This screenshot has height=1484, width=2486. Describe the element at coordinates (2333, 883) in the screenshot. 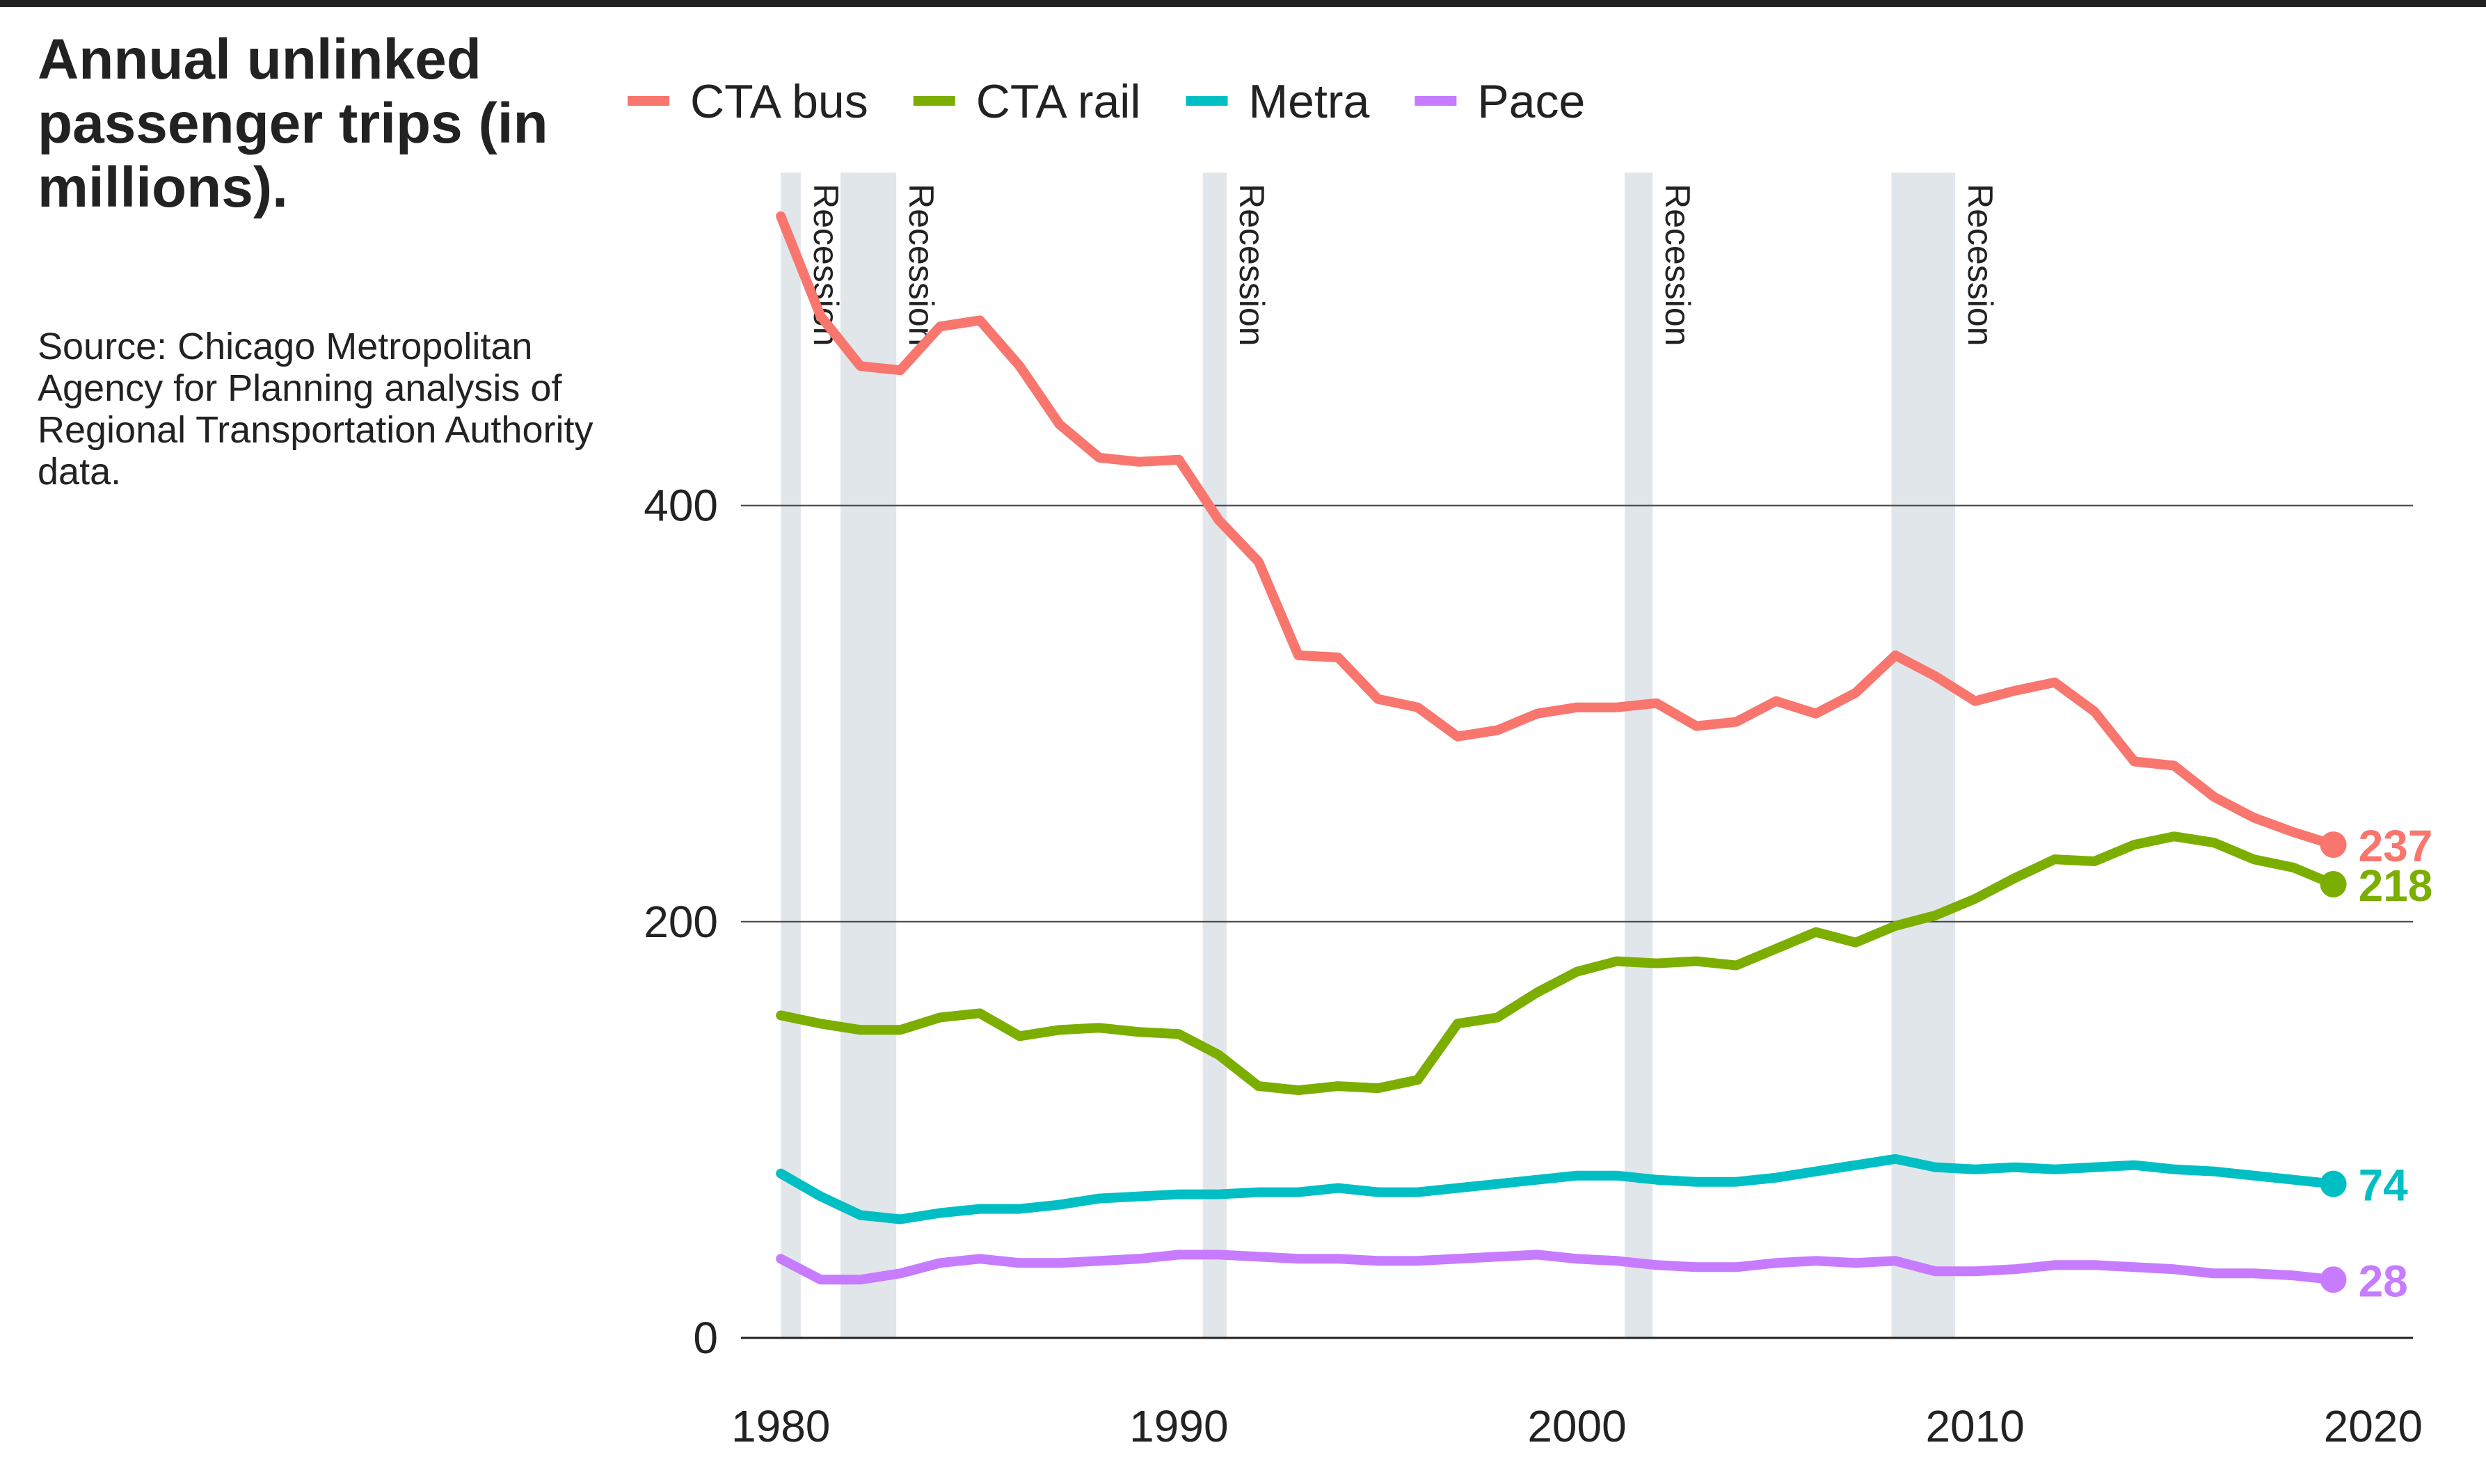

I see `end-point-cta-rail` at that location.